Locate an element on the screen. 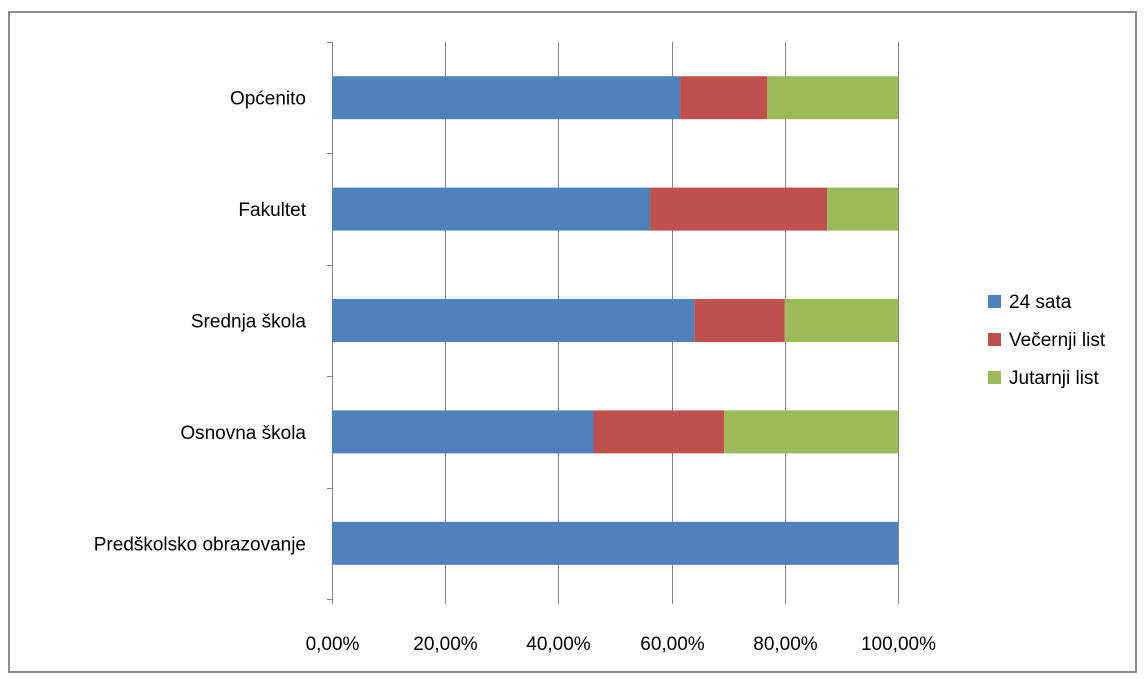  category-label: Općenito is located at coordinates (268, 99).